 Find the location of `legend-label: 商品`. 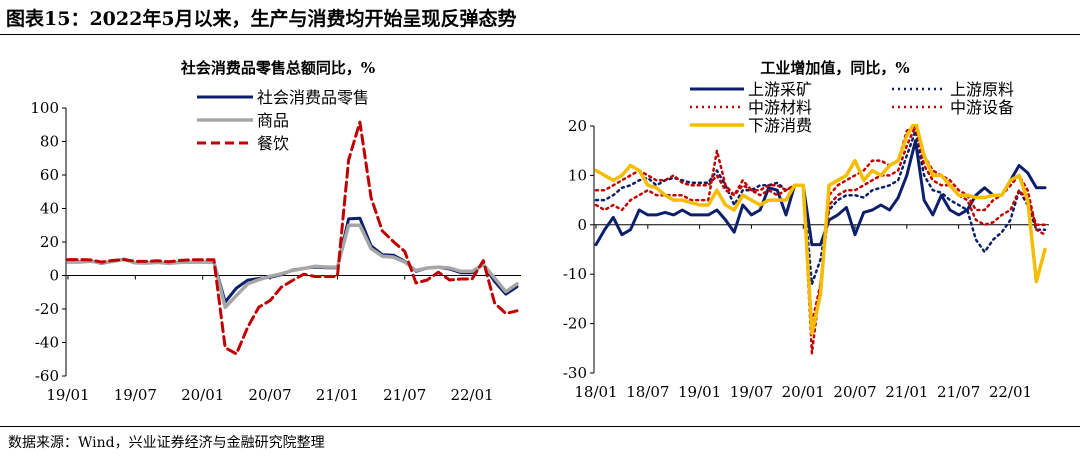

legend-label: 商品 is located at coordinates (273, 120).